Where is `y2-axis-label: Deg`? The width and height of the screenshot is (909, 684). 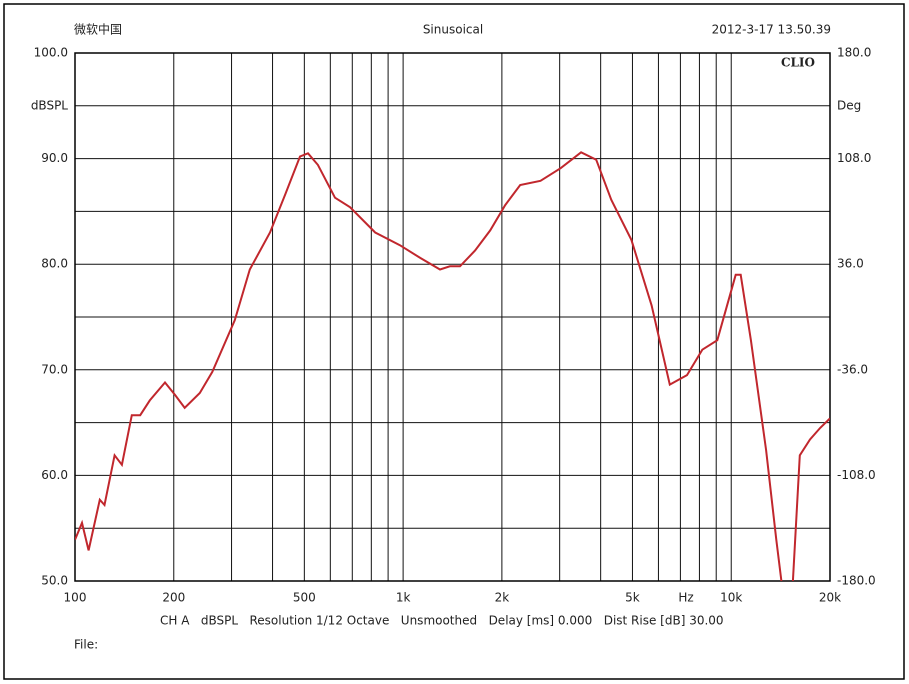
y2-axis-label: Deg is located at coordinates (849, 106).